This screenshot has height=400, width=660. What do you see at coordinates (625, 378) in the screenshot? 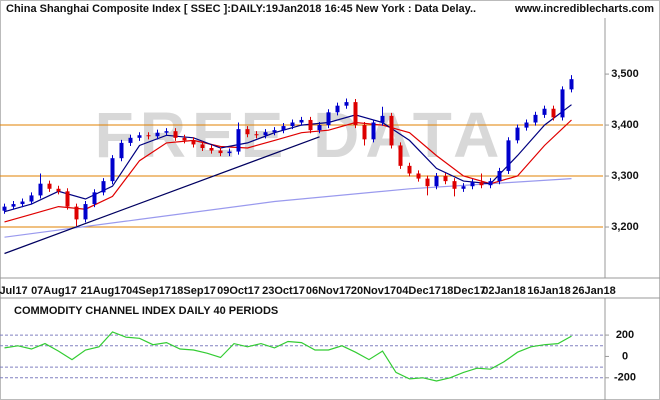
I see `y-tick-label: -200` at bounding box center [625, 378].